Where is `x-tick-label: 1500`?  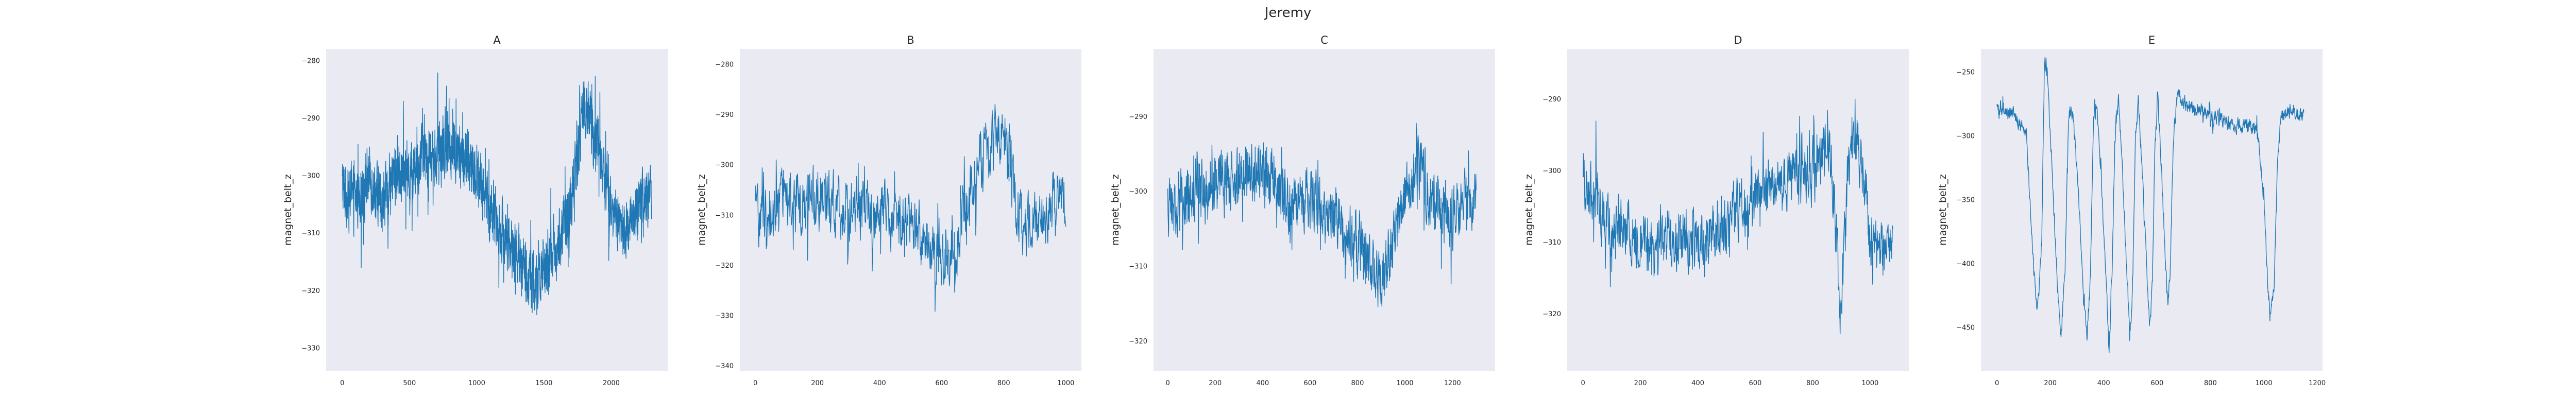
x-tick-label: 1500 is located at coordinates (543, 384).